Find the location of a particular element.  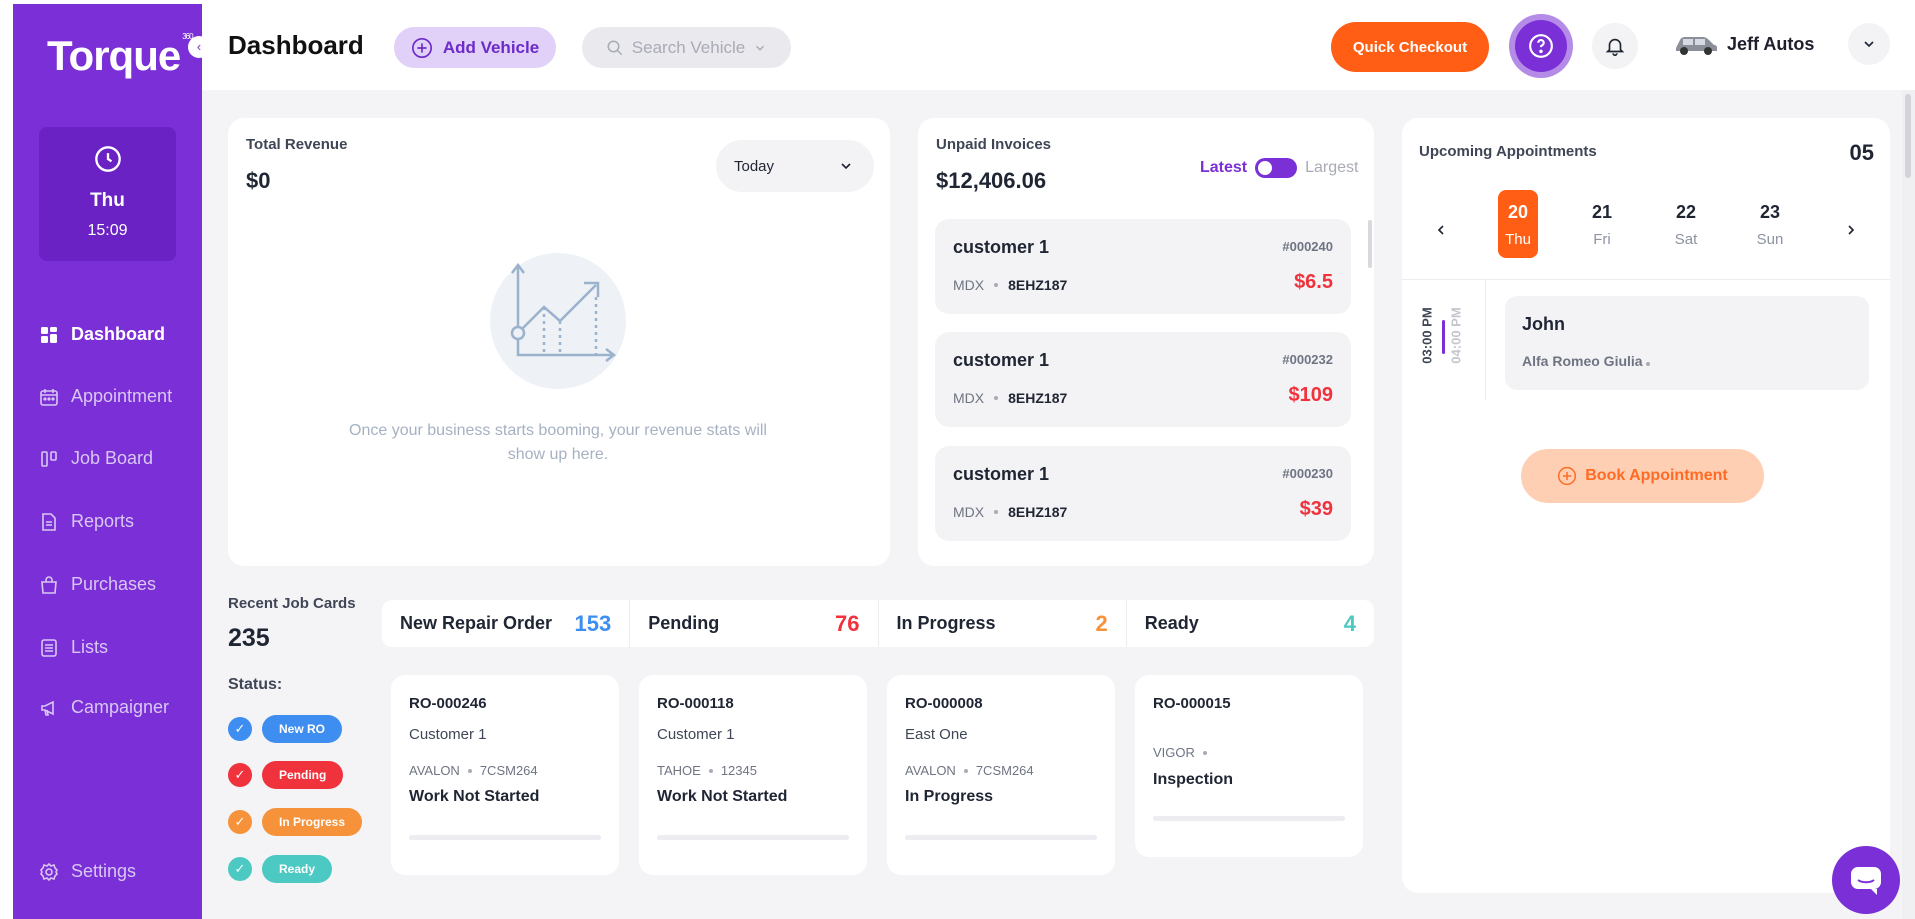

divider is located at coordinates (1646, 279).